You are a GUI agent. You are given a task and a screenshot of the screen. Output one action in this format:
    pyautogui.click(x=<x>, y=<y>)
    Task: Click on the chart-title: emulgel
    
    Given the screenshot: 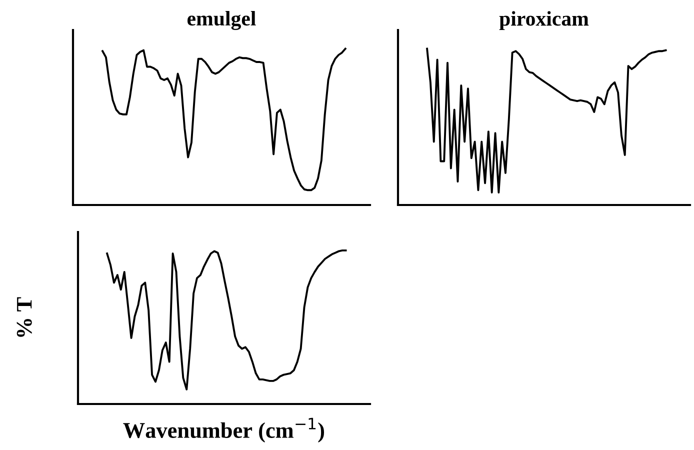 What is the action you would take?
    pyautogui.click(x=222, y=20)
    